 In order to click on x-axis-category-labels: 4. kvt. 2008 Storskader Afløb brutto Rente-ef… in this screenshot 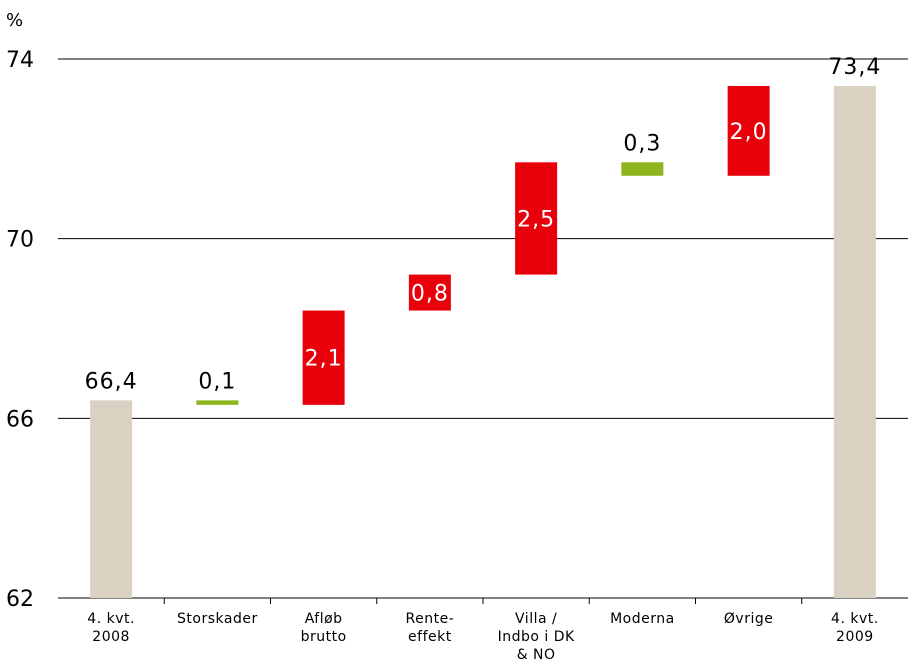, I will do `click(482, 637)`.